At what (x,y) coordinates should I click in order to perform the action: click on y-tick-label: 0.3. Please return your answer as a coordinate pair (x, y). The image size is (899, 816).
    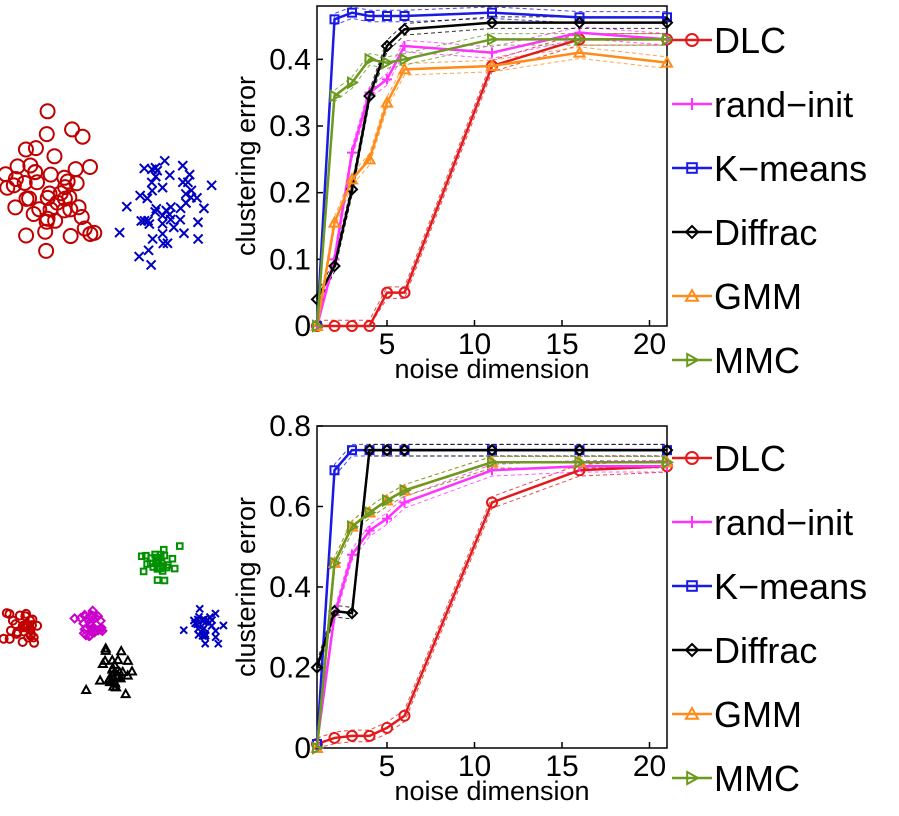
    Looking at the image, I should click on (290, 126).